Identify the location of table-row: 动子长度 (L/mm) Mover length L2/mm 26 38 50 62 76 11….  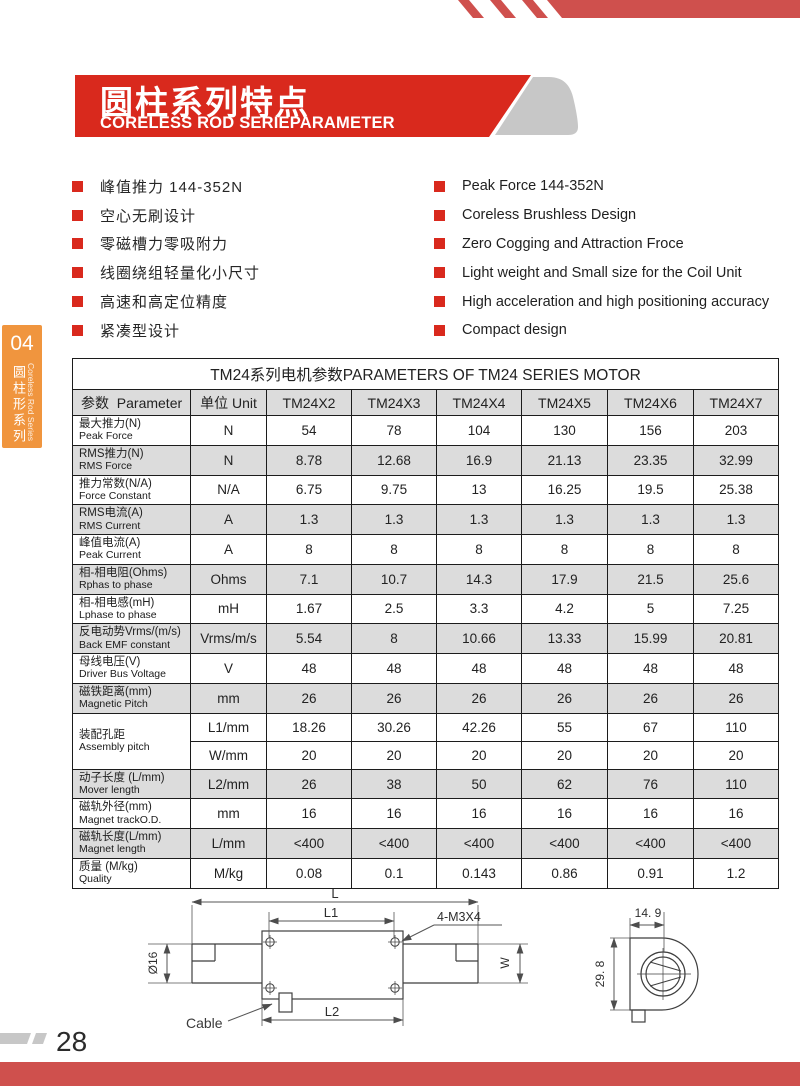
(425, 784).